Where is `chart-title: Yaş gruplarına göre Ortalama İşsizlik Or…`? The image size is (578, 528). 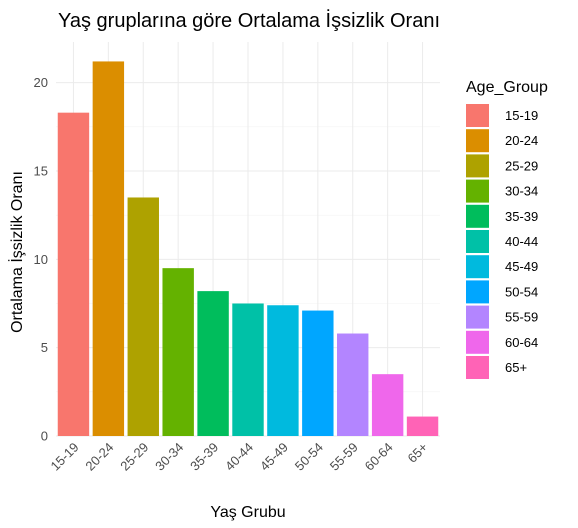 chart-title: Yaş gruplarına göre Ortalama İşsizlik Or… is located at coordinates (249, 20).